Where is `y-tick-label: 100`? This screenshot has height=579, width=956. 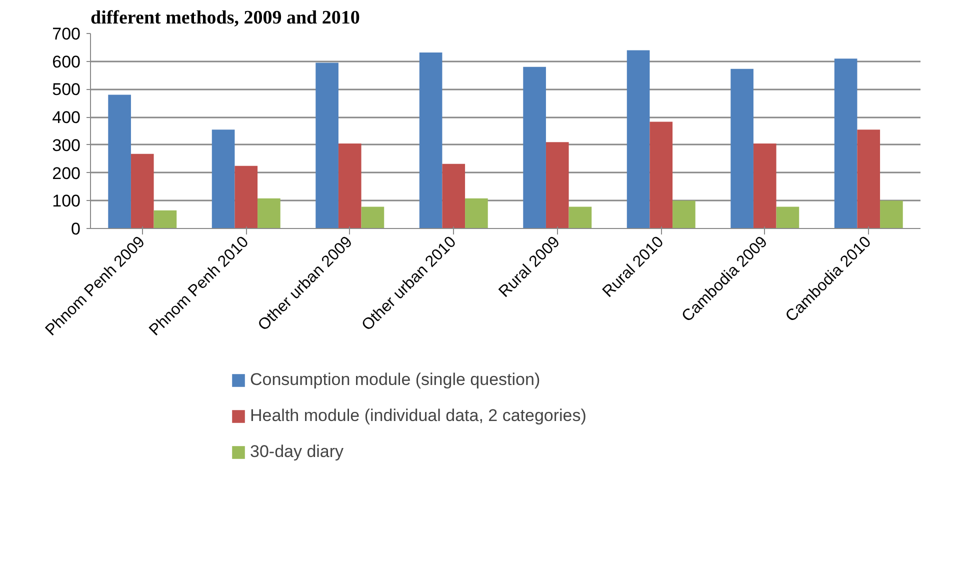 y-tick-label: 100 is located at coordinates (66, 201).